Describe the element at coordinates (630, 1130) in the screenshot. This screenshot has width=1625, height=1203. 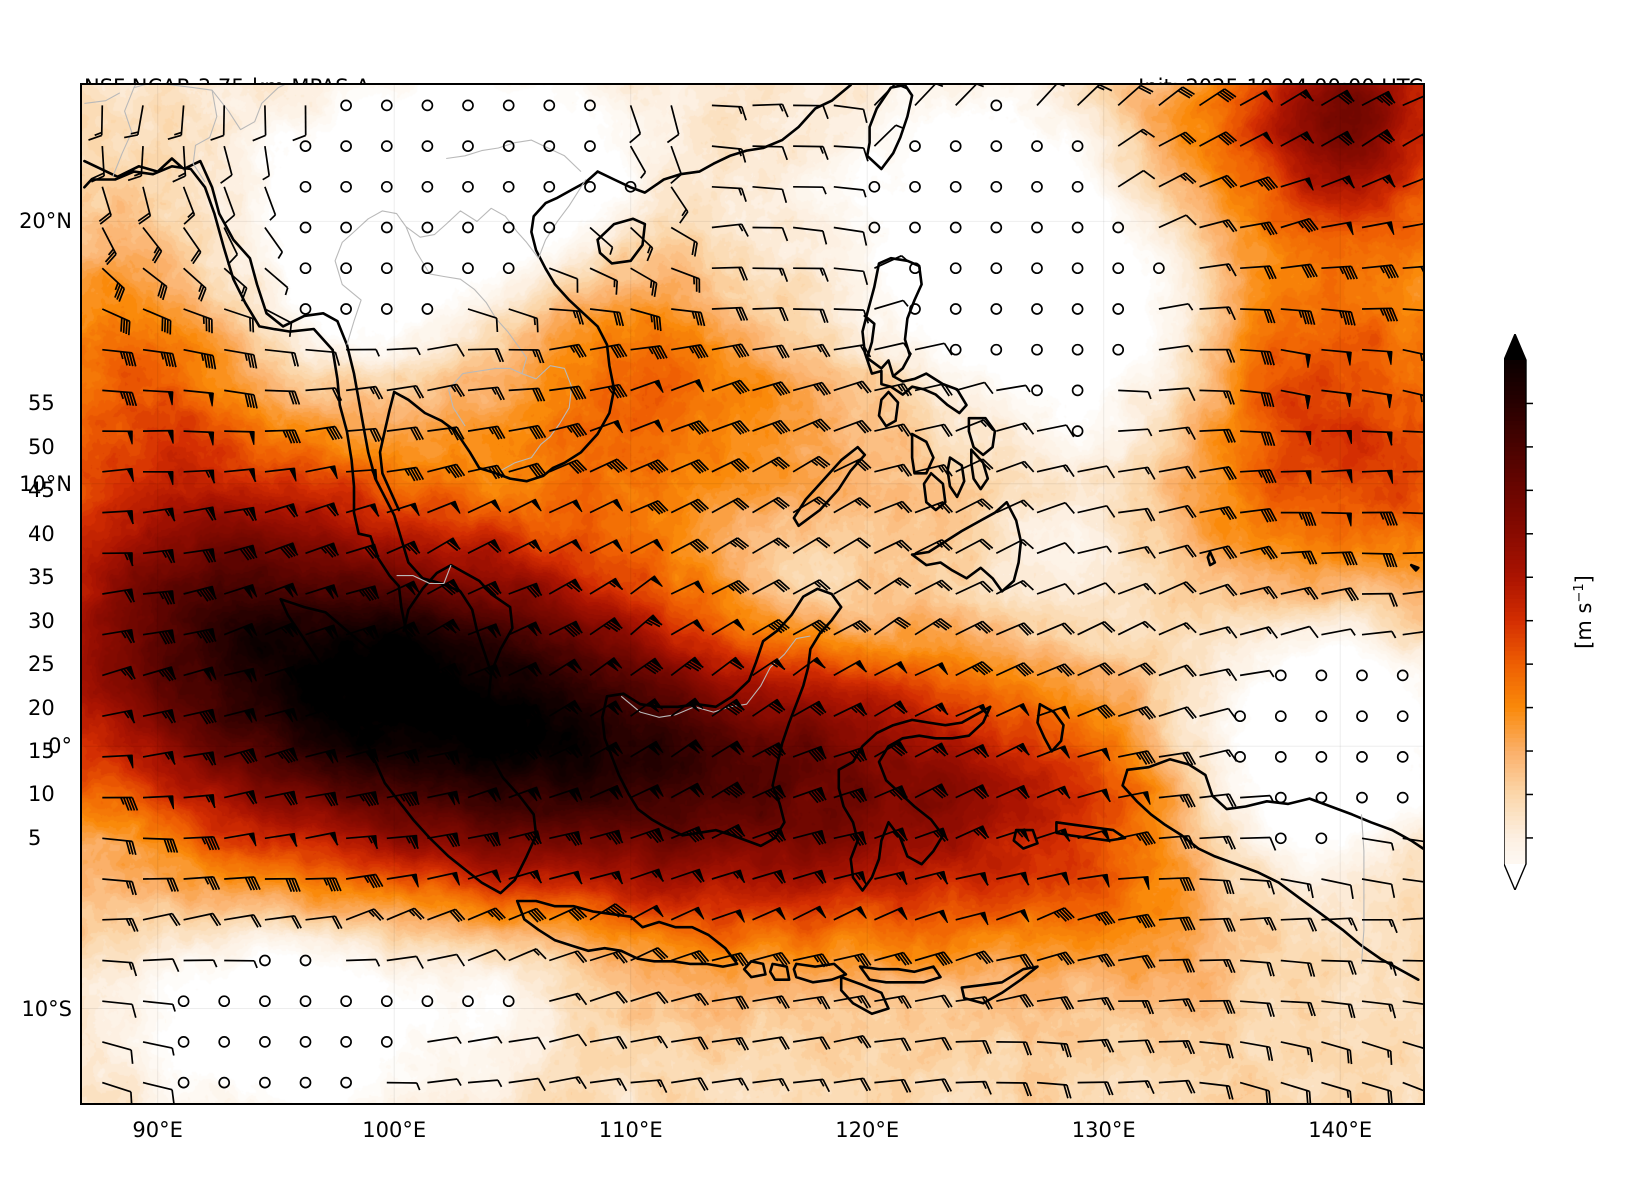
I see `x-tick-110degE: 110°E` at that location.